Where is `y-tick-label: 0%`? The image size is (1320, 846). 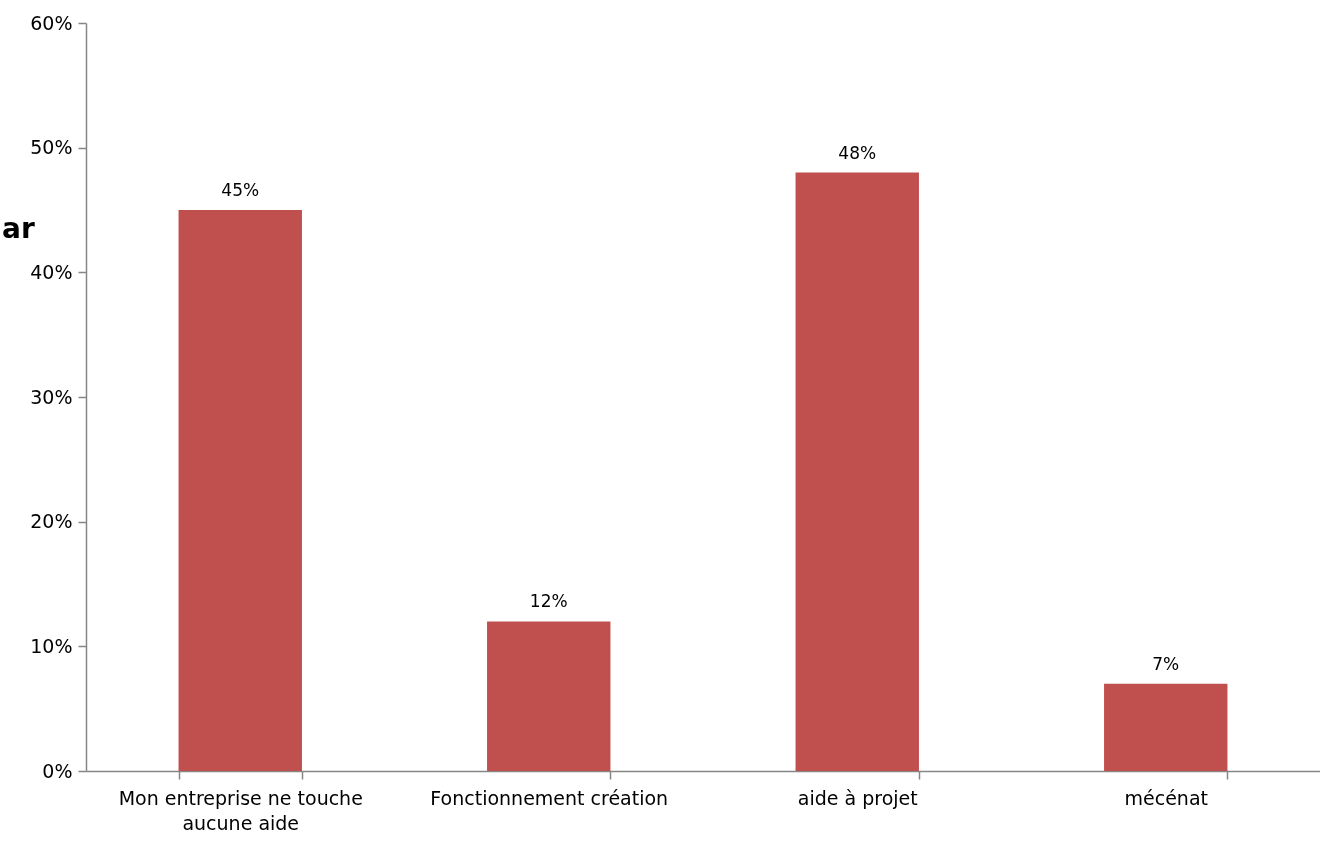 y-tick-label: 0% is located at coordinates (57, 770).